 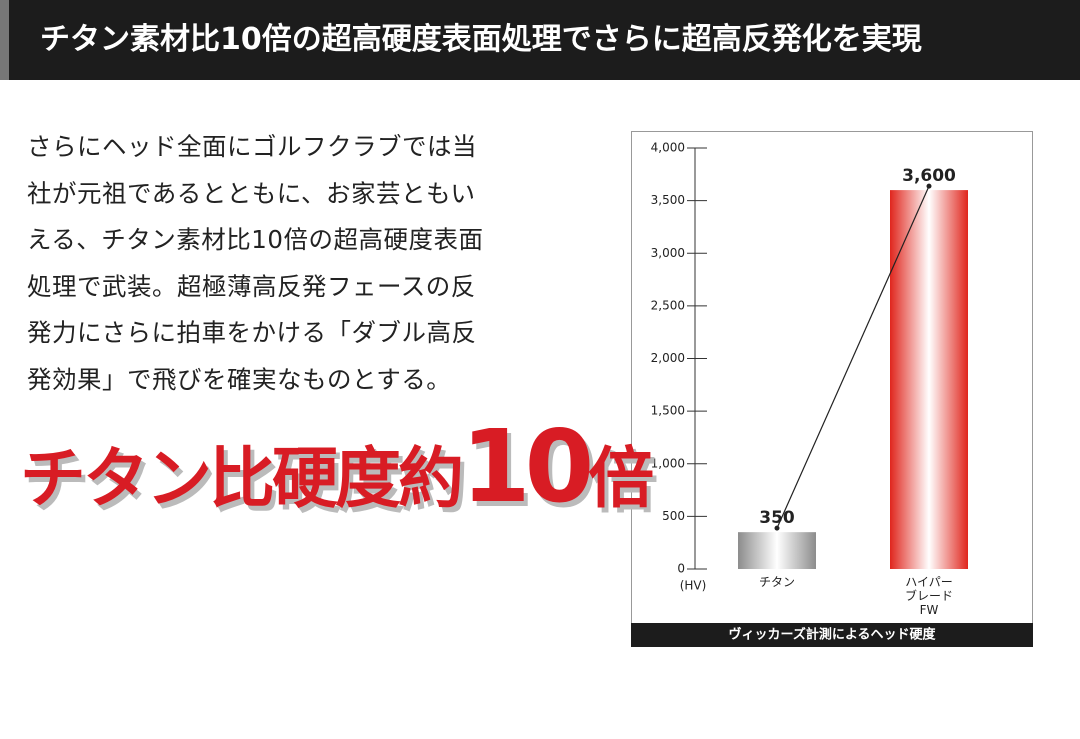 What do you see at coordinates (621, 478) in the screenshot?
I see `headline-text: 倍` at bounding box center [621, 478].